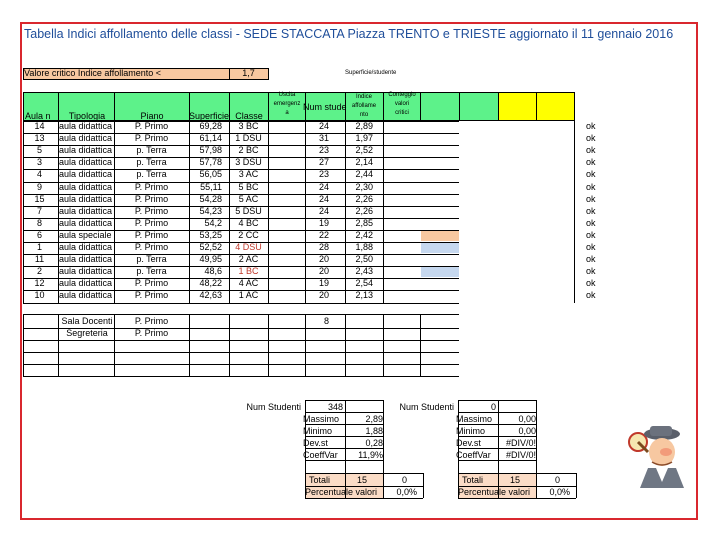  Describe the element at coordinates (39, 271) in the screenshot. I see `cell-aula: 2` at that location.